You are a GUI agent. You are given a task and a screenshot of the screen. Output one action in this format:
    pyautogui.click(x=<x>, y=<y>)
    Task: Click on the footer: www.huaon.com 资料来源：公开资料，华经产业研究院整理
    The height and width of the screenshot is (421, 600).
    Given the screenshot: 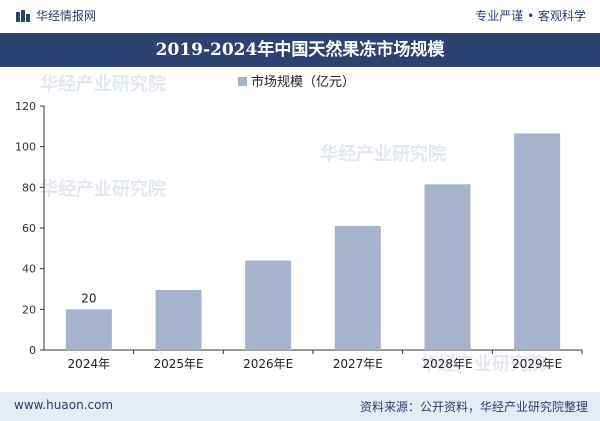 What is the action you would take?
    pyautogui.click(x=300, y=406)
    